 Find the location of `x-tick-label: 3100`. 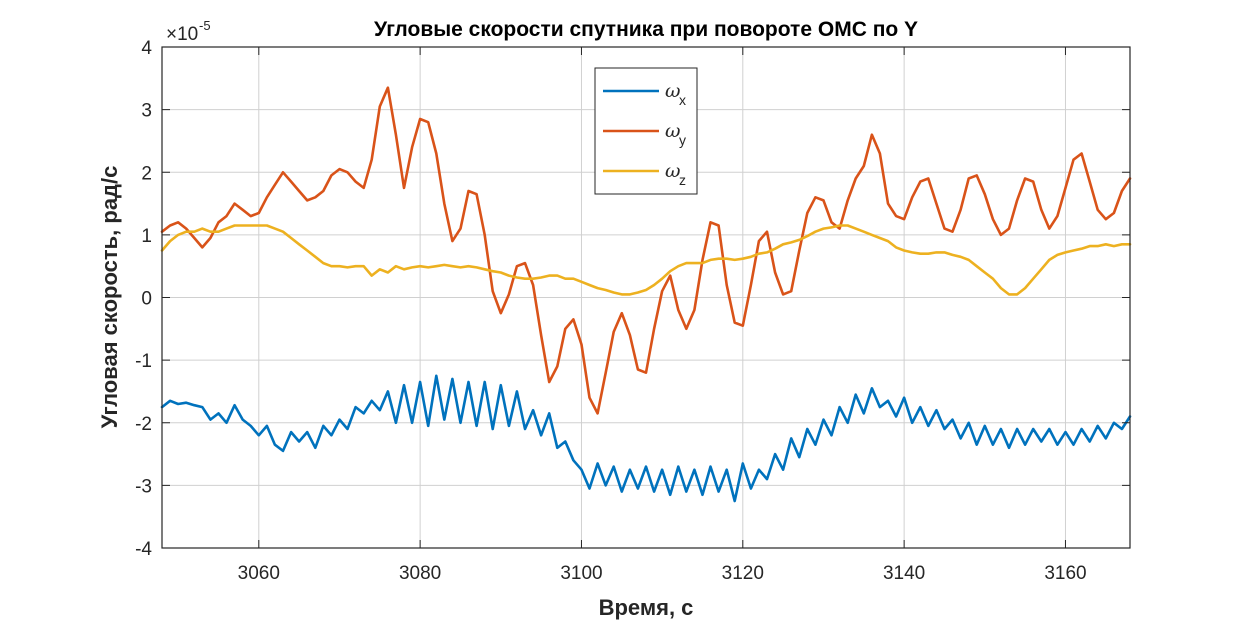

x-tick-label: 3100 is located at coordinates (581, 573).